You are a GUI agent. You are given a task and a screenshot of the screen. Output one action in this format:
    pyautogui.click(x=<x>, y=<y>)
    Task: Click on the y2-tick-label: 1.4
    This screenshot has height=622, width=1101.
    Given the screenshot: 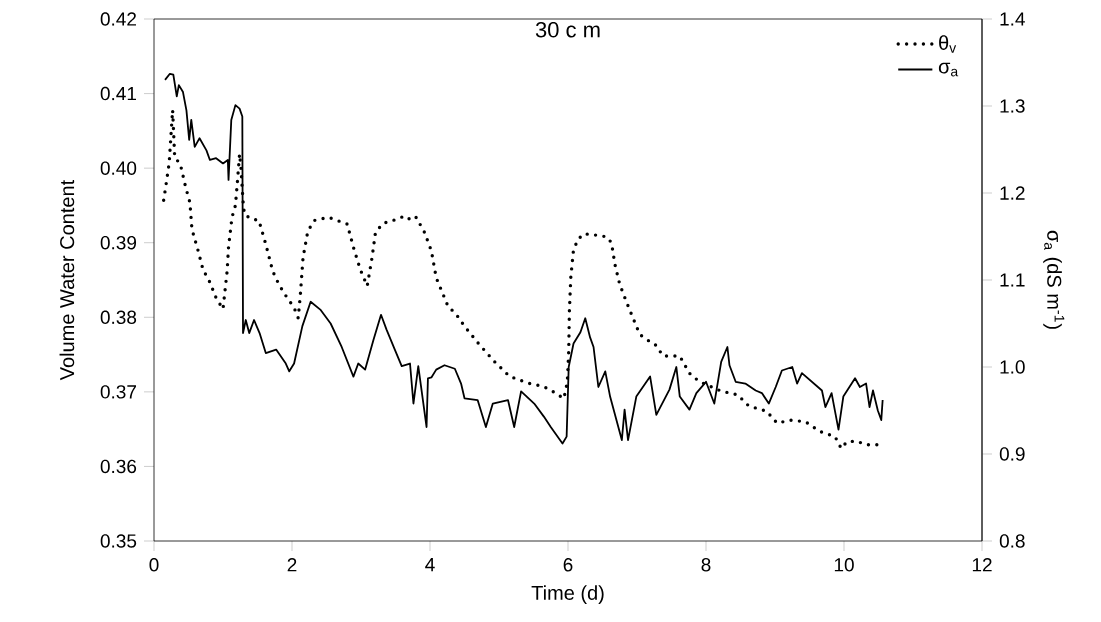 What is the action you would take?
    pyautogui.click(x=1012, y=19)
    